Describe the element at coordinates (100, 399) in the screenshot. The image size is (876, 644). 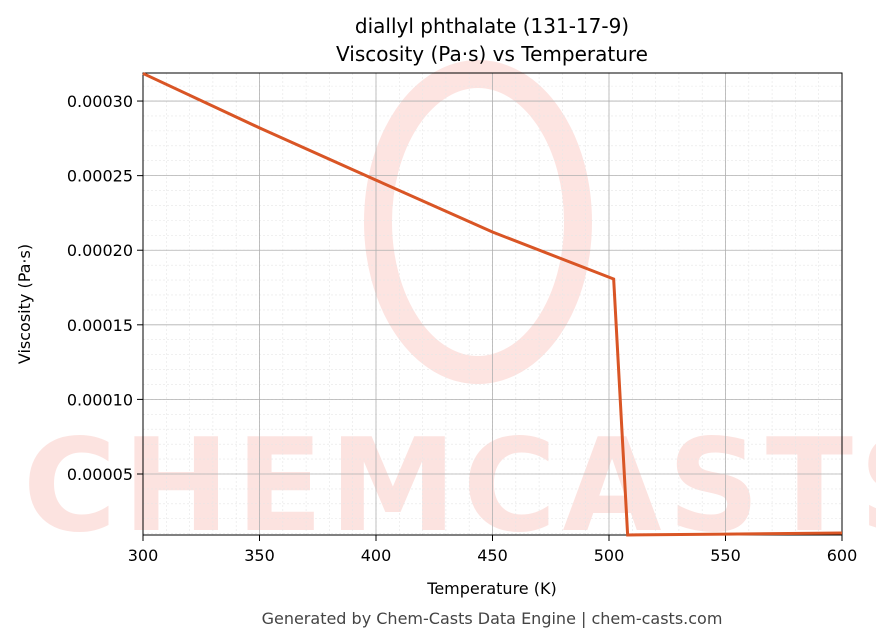
I see `y-tick-label: 0.00010` at that location.